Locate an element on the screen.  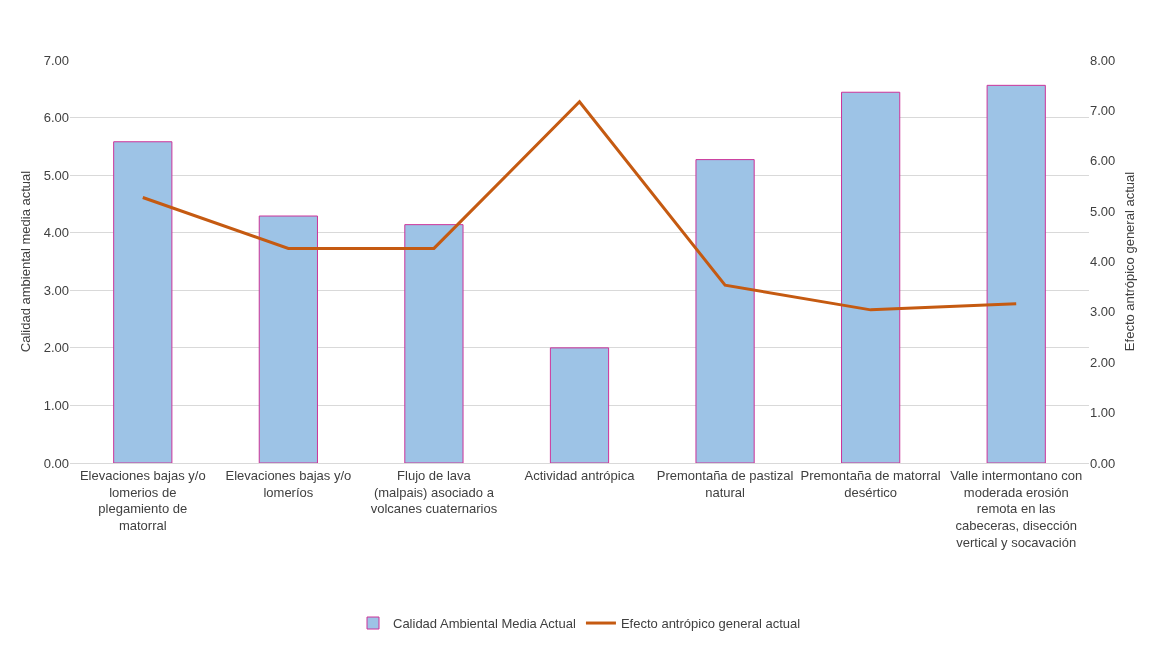
y2-tick-label: 7.00 is located at coordinates (1103, 110).